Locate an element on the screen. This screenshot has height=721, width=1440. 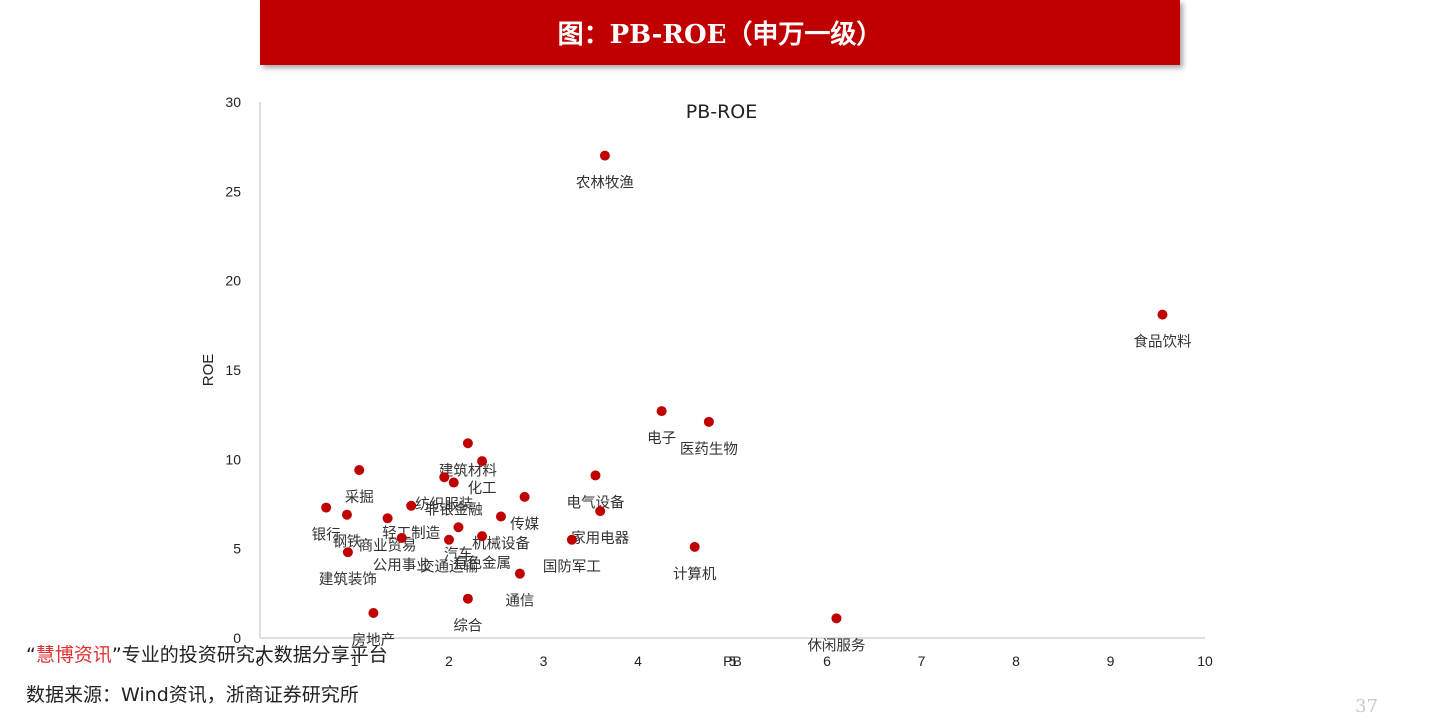
data-label: 电气设备 is located at coordinates (595, 502).